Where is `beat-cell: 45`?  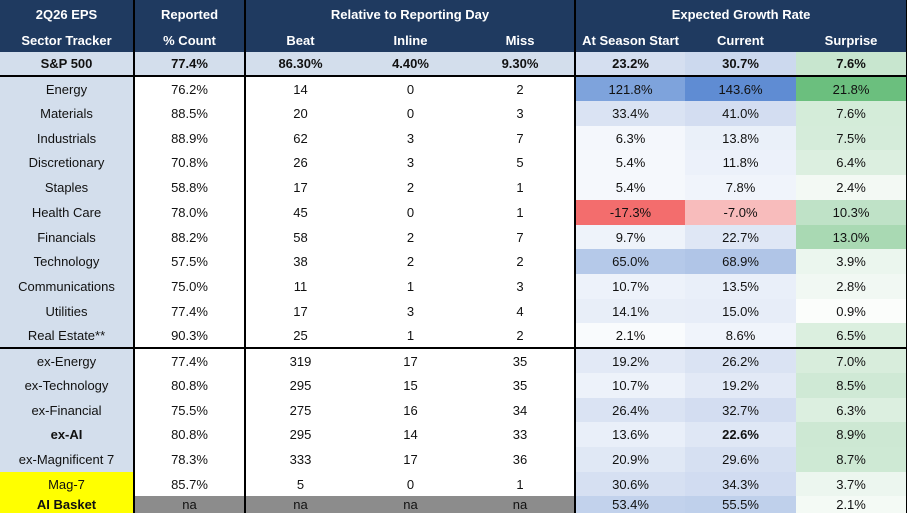
beat-cell: 45 is located at coordinates (299, 212).